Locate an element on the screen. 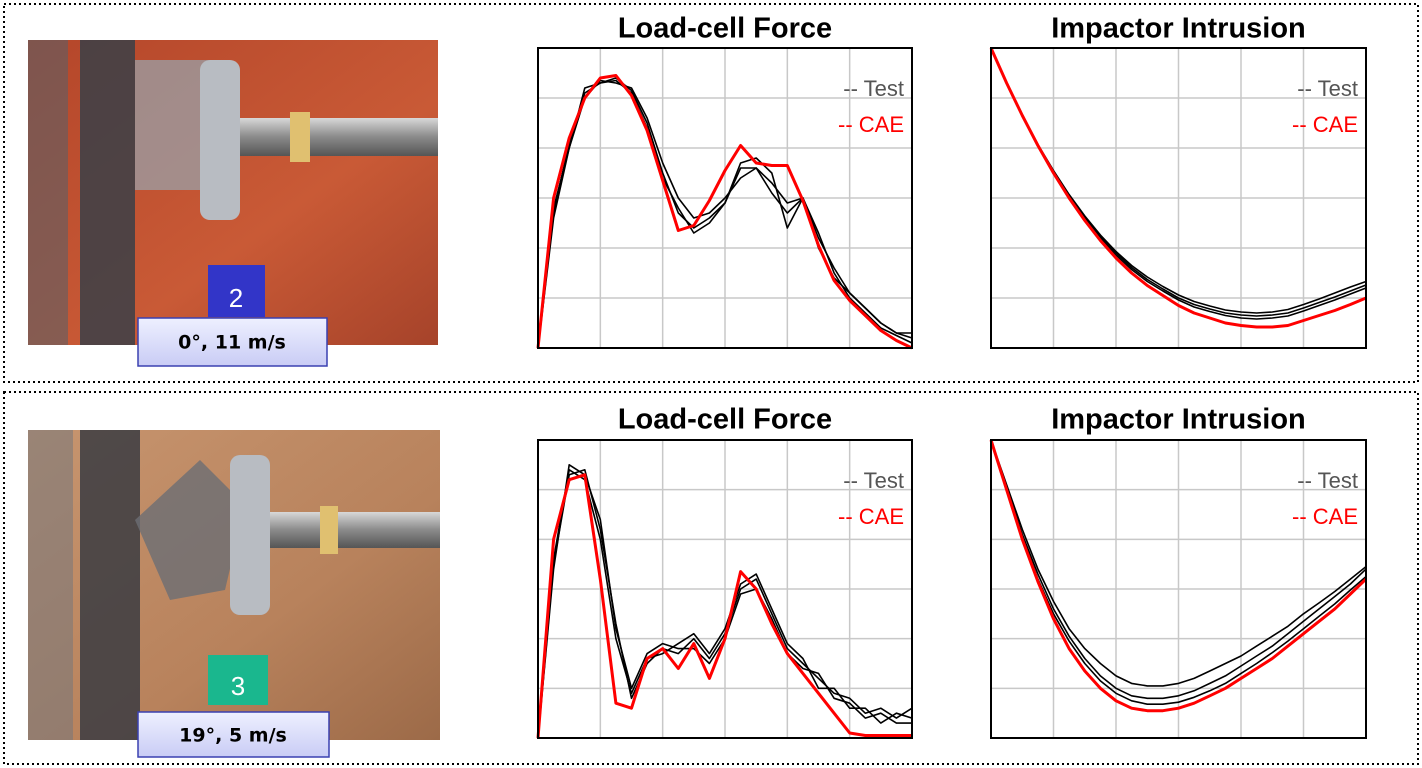 Image resolution: width=1422 pixels, height=768 pixels. badge-label: 2 is located at coordinates (236, 298).